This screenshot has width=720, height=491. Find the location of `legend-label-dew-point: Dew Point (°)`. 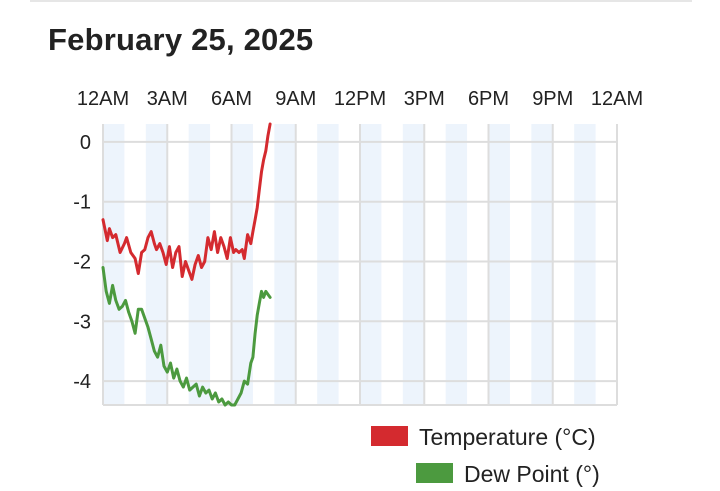

legend-label-dew-point: Dew Point (°) is located at coordinates (532, 474).